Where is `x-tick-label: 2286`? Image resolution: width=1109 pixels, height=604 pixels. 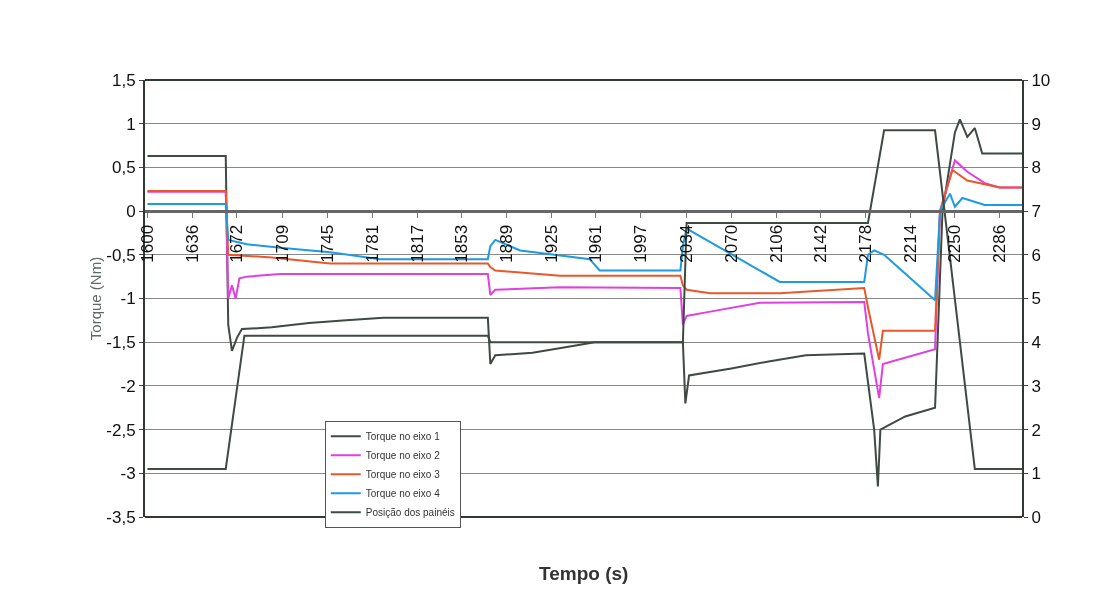 x-tick-label: 2286 is located at coordinates (1000, 243).